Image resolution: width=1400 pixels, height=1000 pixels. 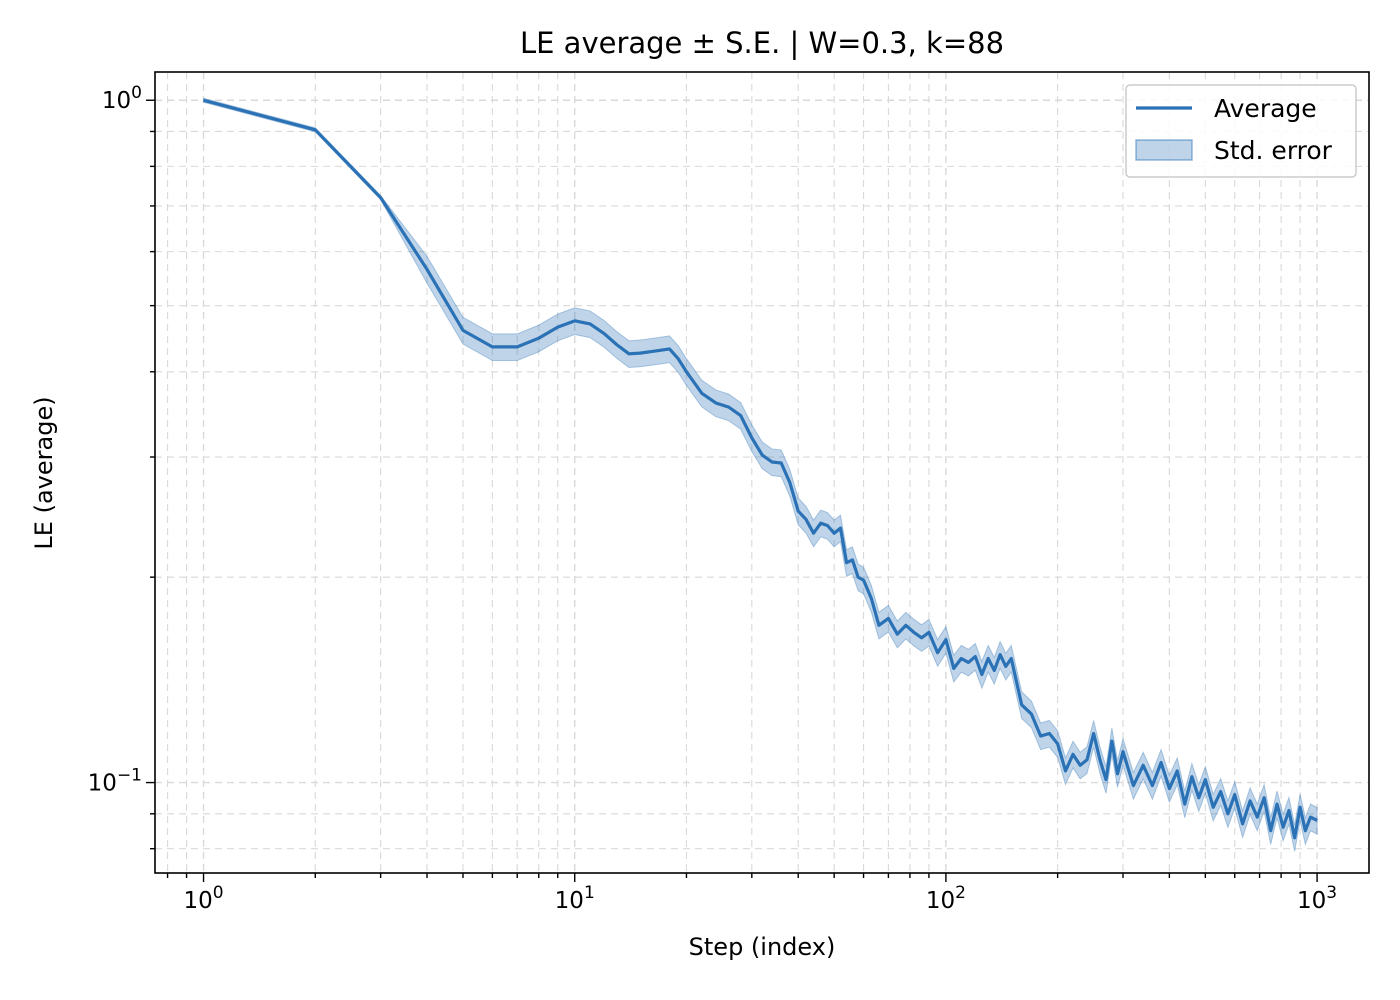 What do you see at coordinates (122, 98) in the screenshot?
I see `y-tick-label: 10⁰` at bounding box center [122, 98].